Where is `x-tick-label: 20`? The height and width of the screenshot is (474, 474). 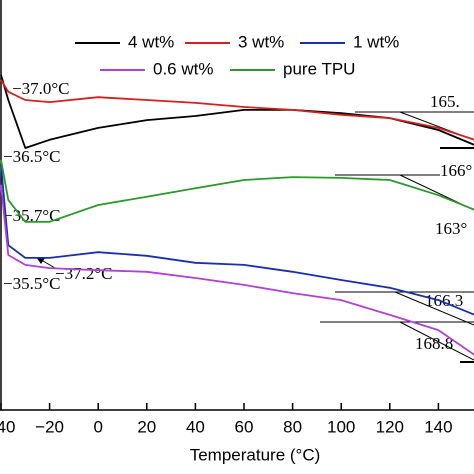 x-tick-label: 20 is located at coordinates (146, 426).